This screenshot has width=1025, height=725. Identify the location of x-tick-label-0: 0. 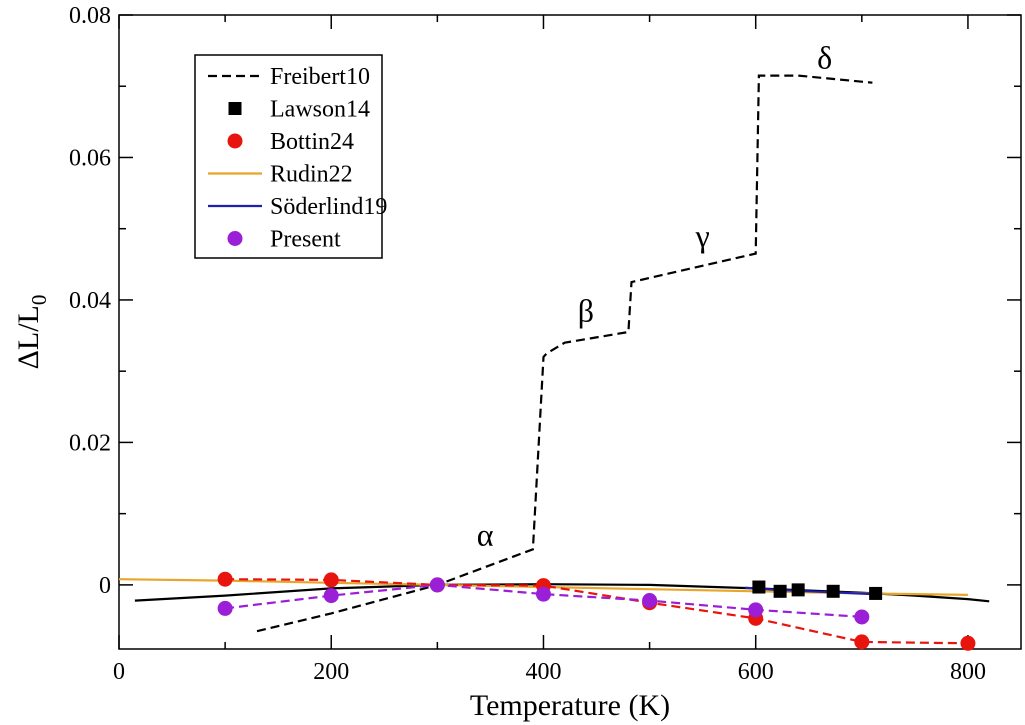
(119, 672).